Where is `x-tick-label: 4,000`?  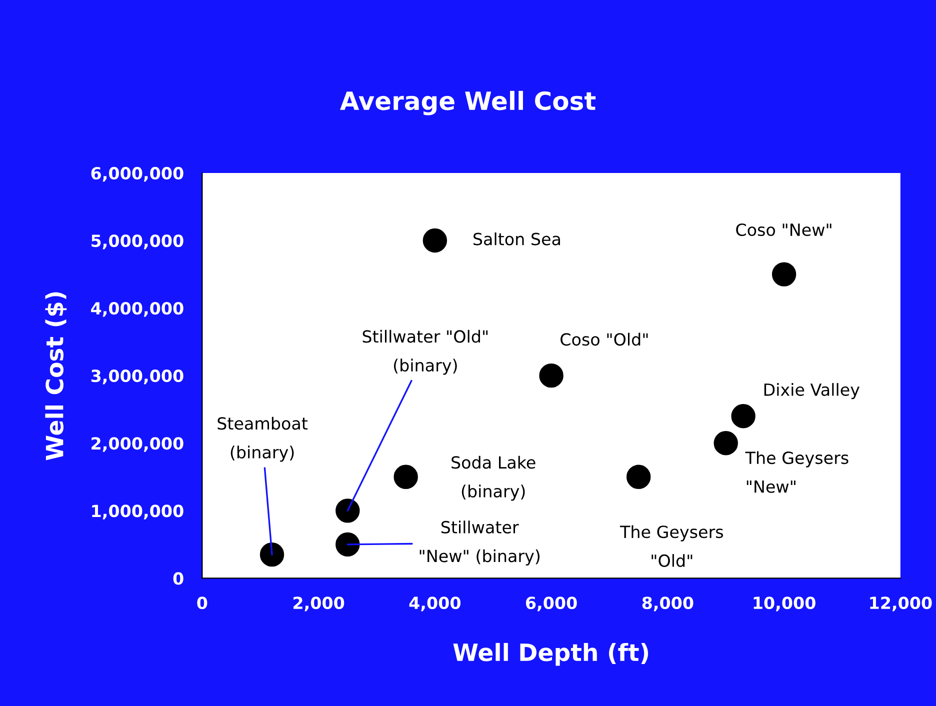
x-tick-label: 4,000 is located at coordinates (434, 604).